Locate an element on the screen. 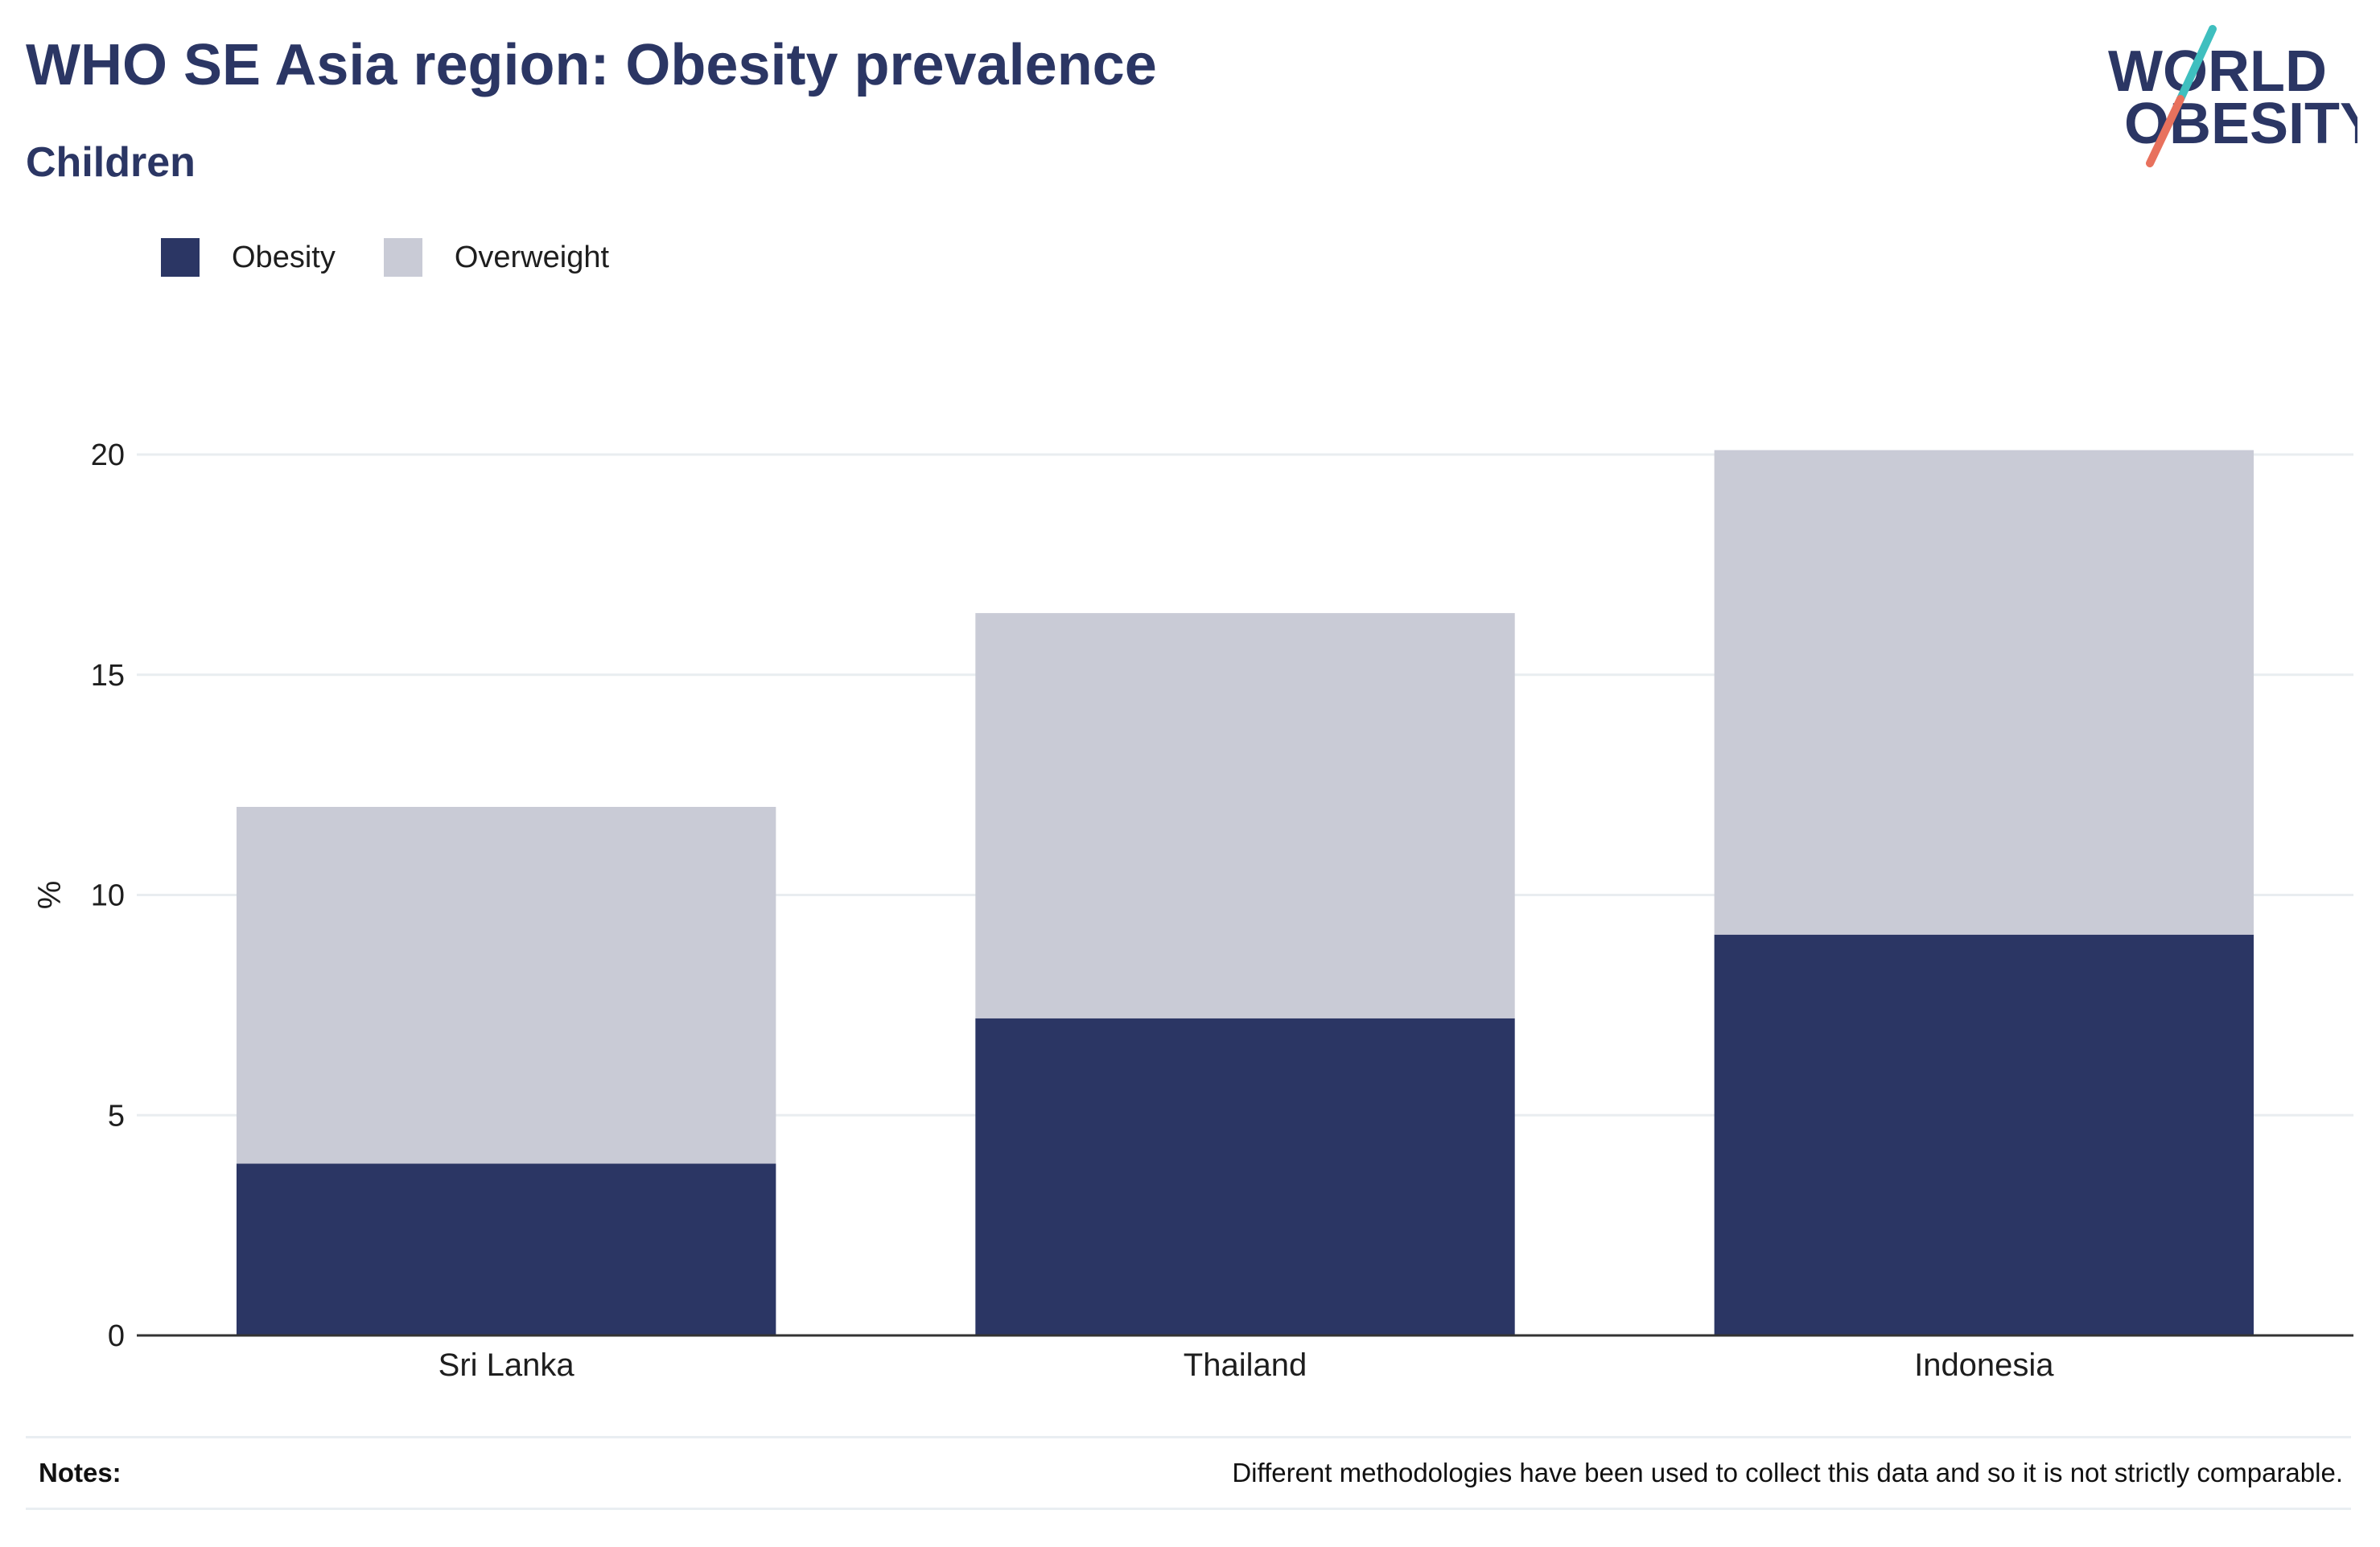  bar-obesity-sri-lanka is located at coordinates (506, 1249).